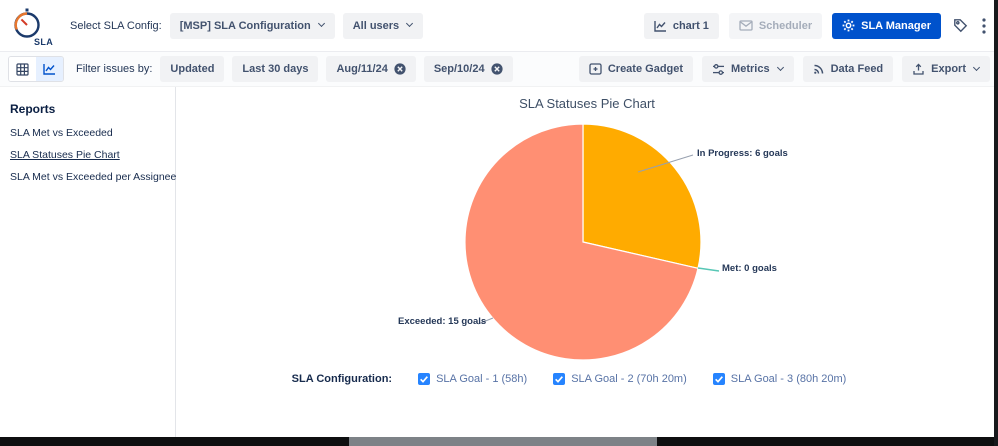 The image size is (998, 446). I want to click on sla-manager-button: SLA Manager, so click(886, 25).